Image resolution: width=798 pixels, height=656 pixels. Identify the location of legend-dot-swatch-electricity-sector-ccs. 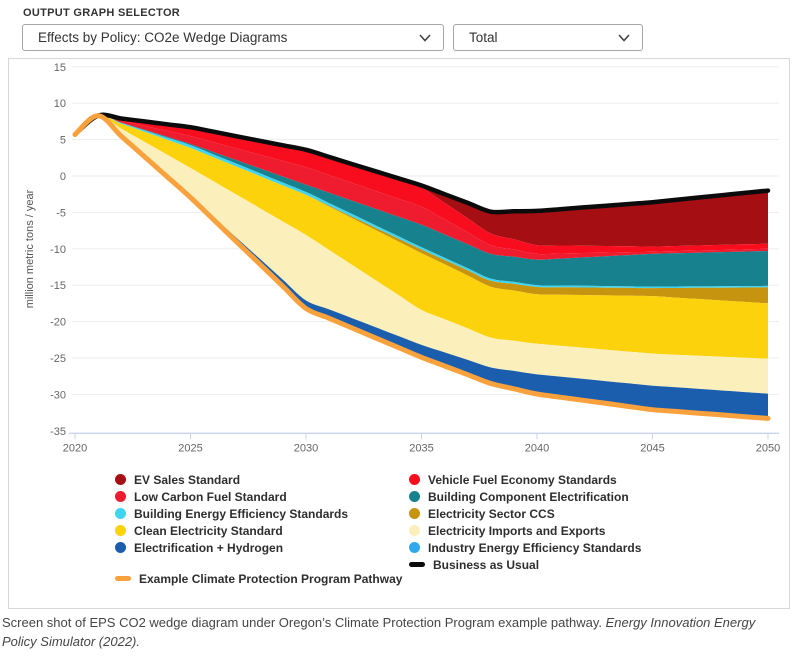
(414, 513).